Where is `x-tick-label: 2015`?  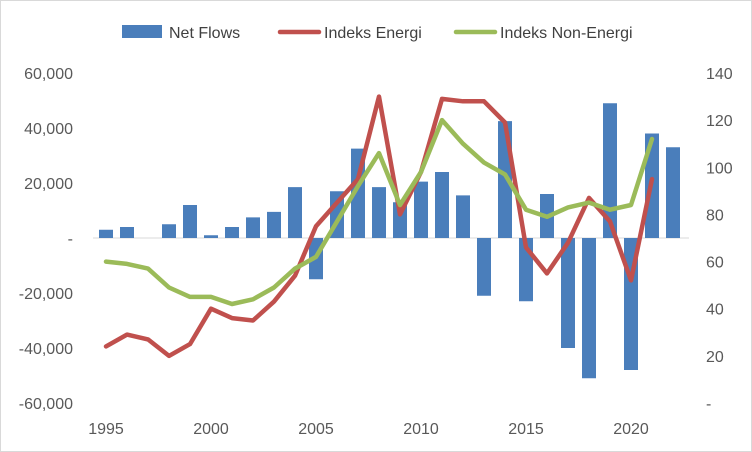
x-tick-label: 2015 is located at coordinates (526, 429).